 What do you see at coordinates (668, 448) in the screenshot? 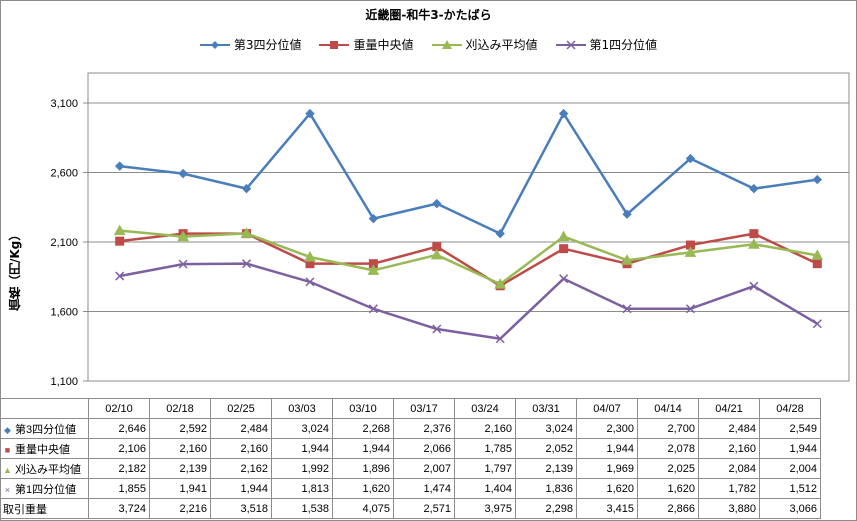
I see `data-label: 2,078` at bounding box center [668, 448].